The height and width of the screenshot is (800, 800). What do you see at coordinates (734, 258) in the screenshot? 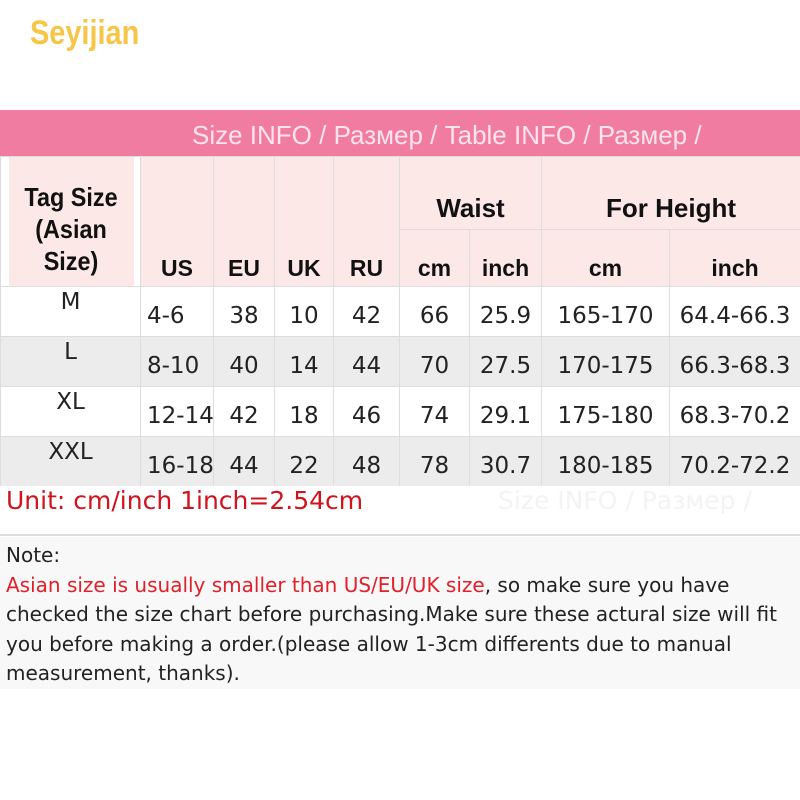
I see `header-height-inch: inch` at bounding box center [734, 258].